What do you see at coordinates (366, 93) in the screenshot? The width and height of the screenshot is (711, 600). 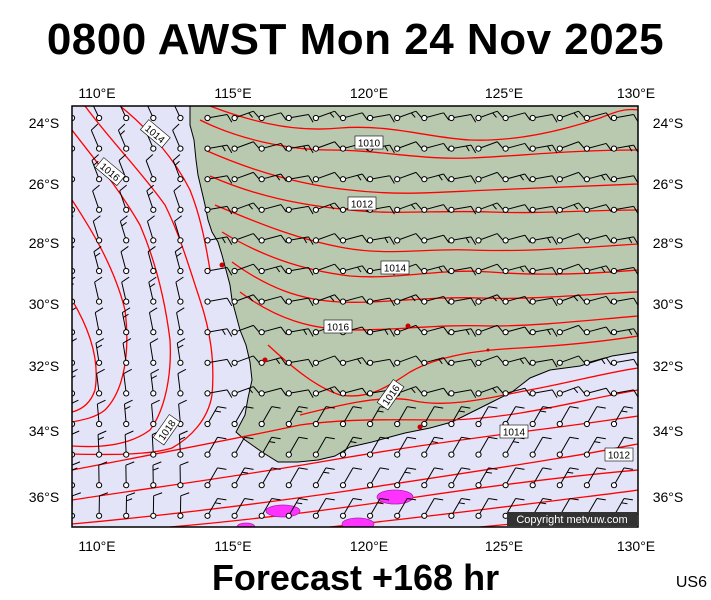 I see `lon-labels-top: 110°E 115°E 120°E 125°E 130°E` at bounding box center [366, 93].